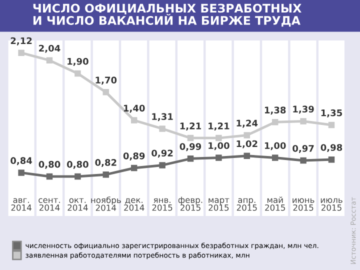  What do you see at coordinates (303, 204) in the screenshot?
I see `x-tick-label: июнь 2015` at bounding box center [303, 204].